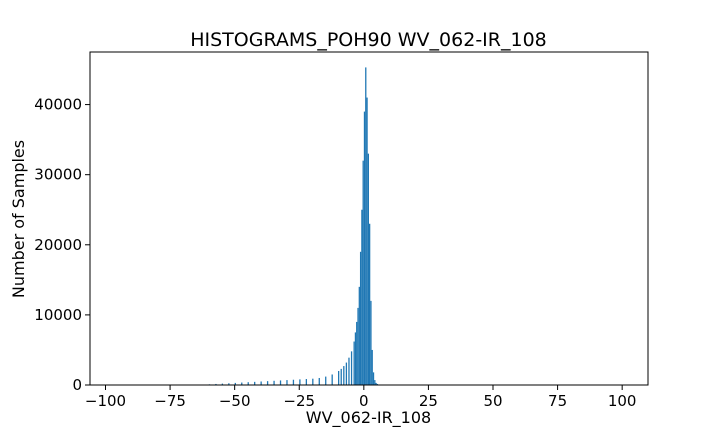 This screenshot has height=437, width=720. Describe the element at coordinates (58, 175) in the screenshot. I see `y-tick-label: 30000` at that location.